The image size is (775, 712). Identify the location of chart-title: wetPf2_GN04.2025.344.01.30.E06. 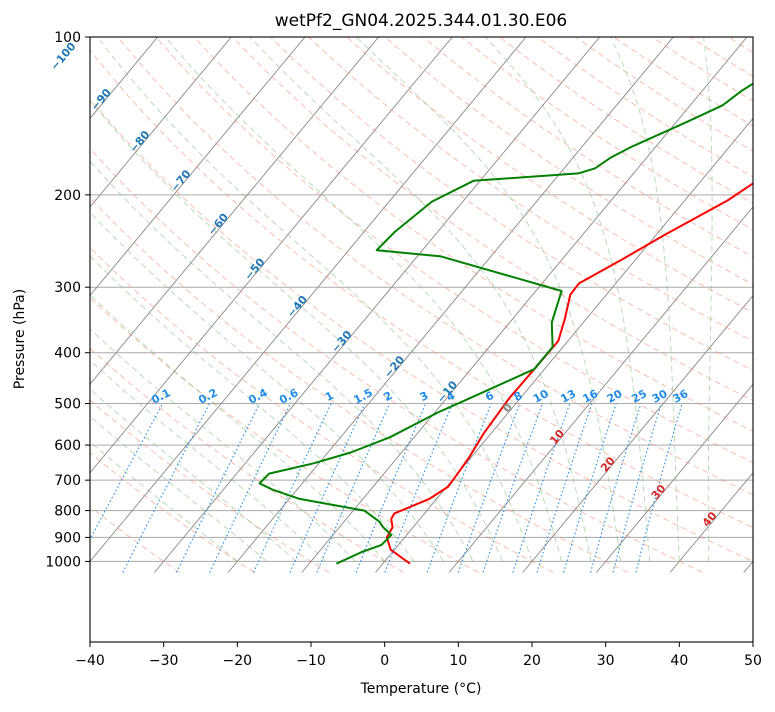
(421, 21).